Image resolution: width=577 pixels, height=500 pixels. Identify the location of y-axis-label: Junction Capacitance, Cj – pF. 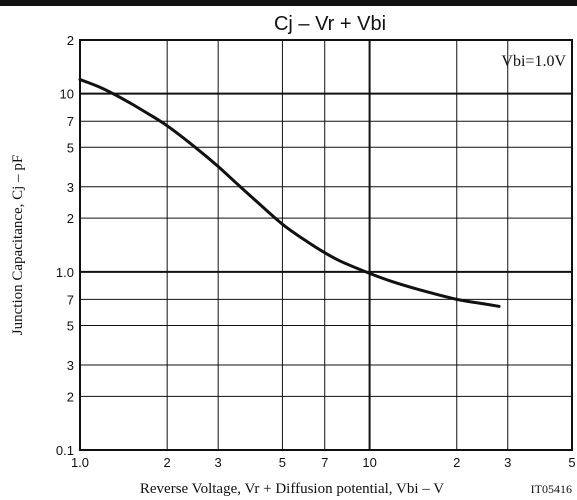
(18, 245).